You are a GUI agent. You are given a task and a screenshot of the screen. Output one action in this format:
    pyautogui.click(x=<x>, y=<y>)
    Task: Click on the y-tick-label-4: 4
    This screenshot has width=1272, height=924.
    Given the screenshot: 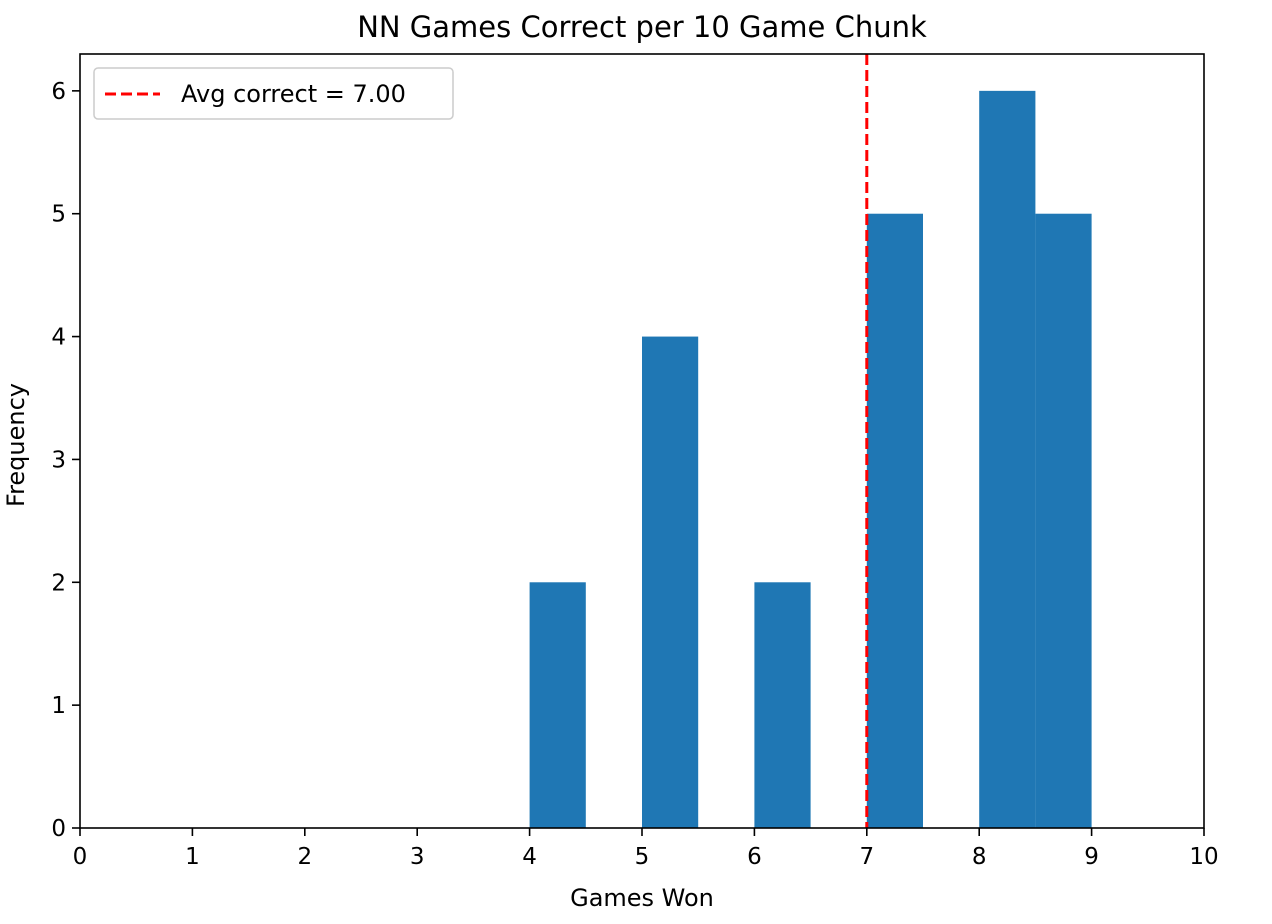 What is the action you would take?
    pyautogui.click(x=58, y=338)
    